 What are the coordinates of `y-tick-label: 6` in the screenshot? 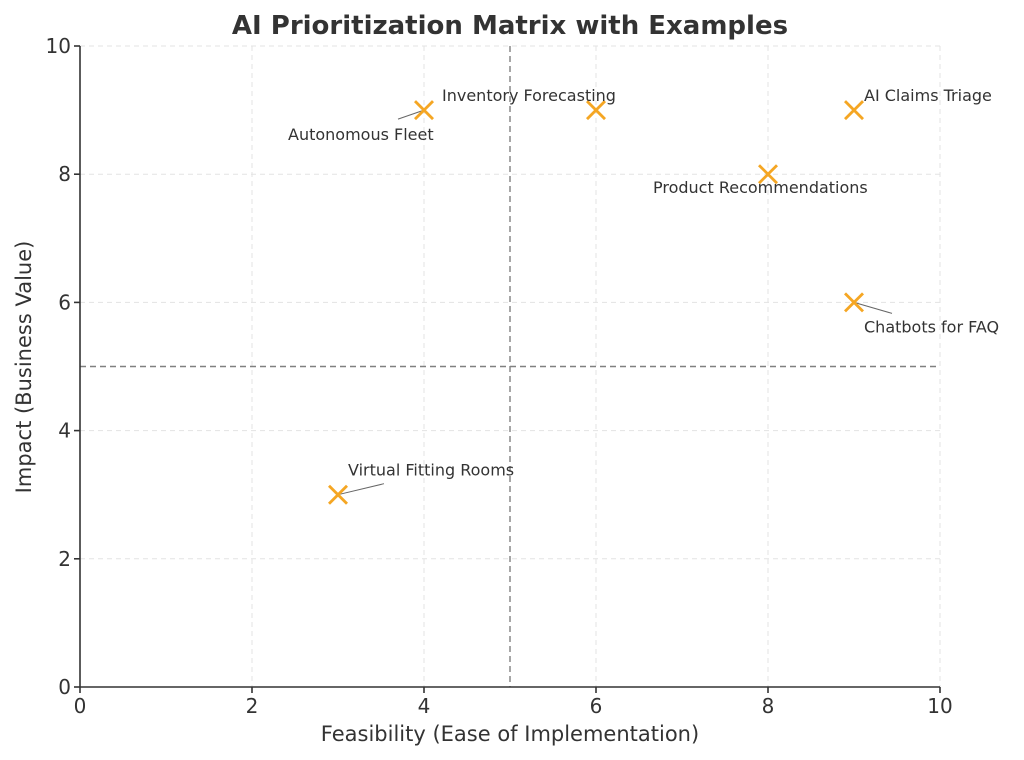 It's located at (64, 302).